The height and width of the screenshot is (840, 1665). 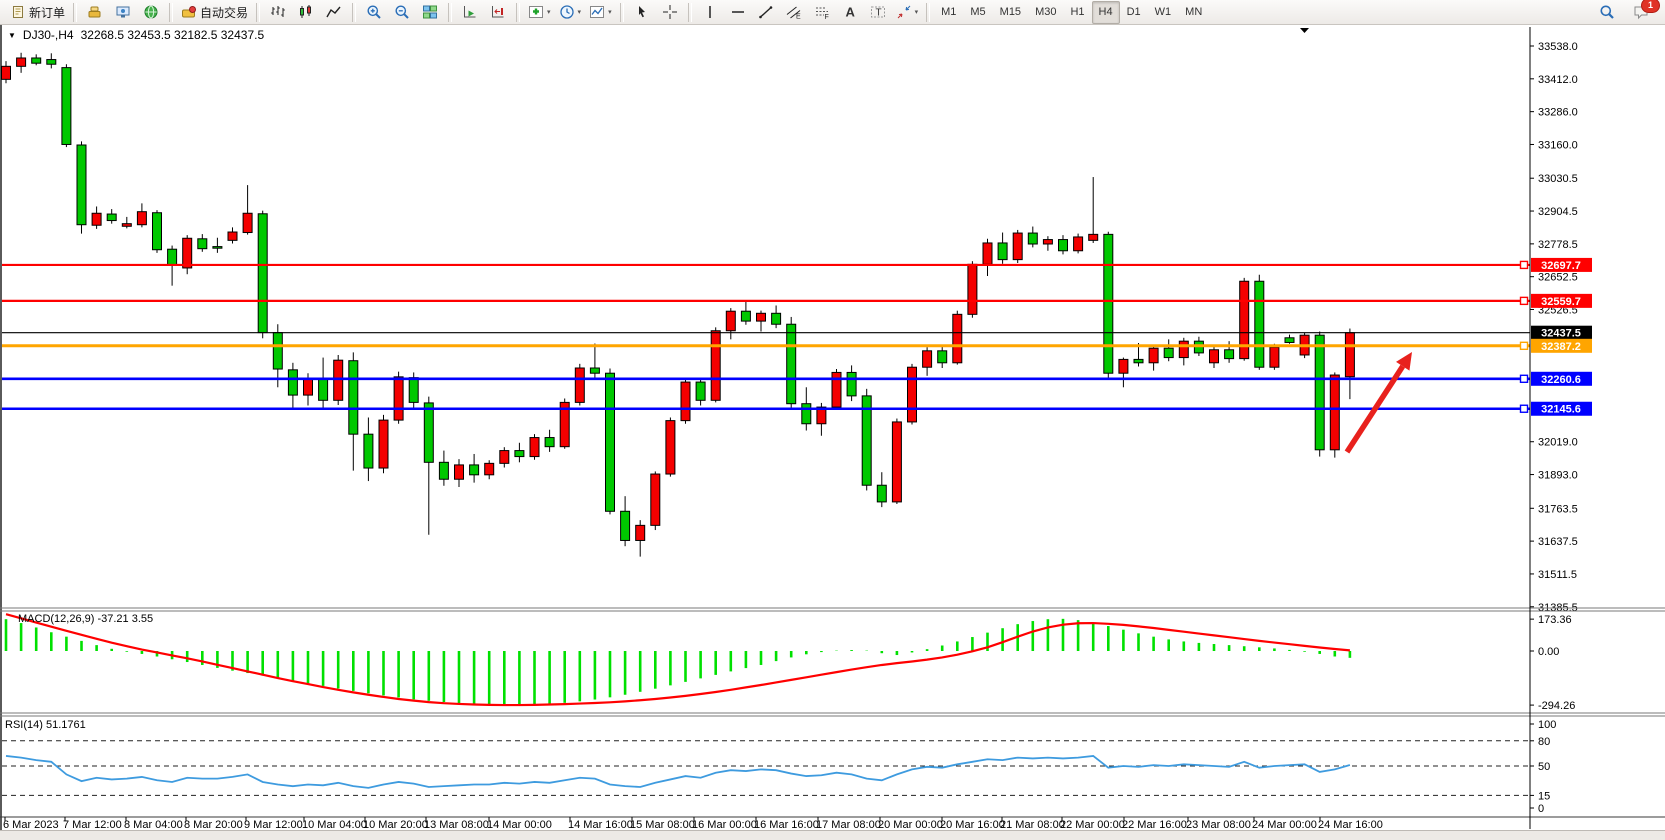 I want to click on line-chart-button, so click(x=334, y=12).